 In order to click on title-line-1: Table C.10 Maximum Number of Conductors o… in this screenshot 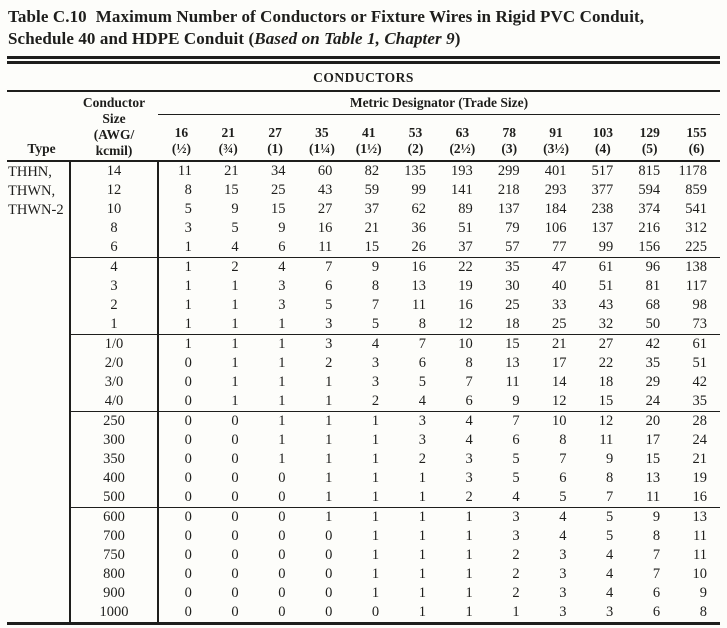, I will do `click(363, 17)`.